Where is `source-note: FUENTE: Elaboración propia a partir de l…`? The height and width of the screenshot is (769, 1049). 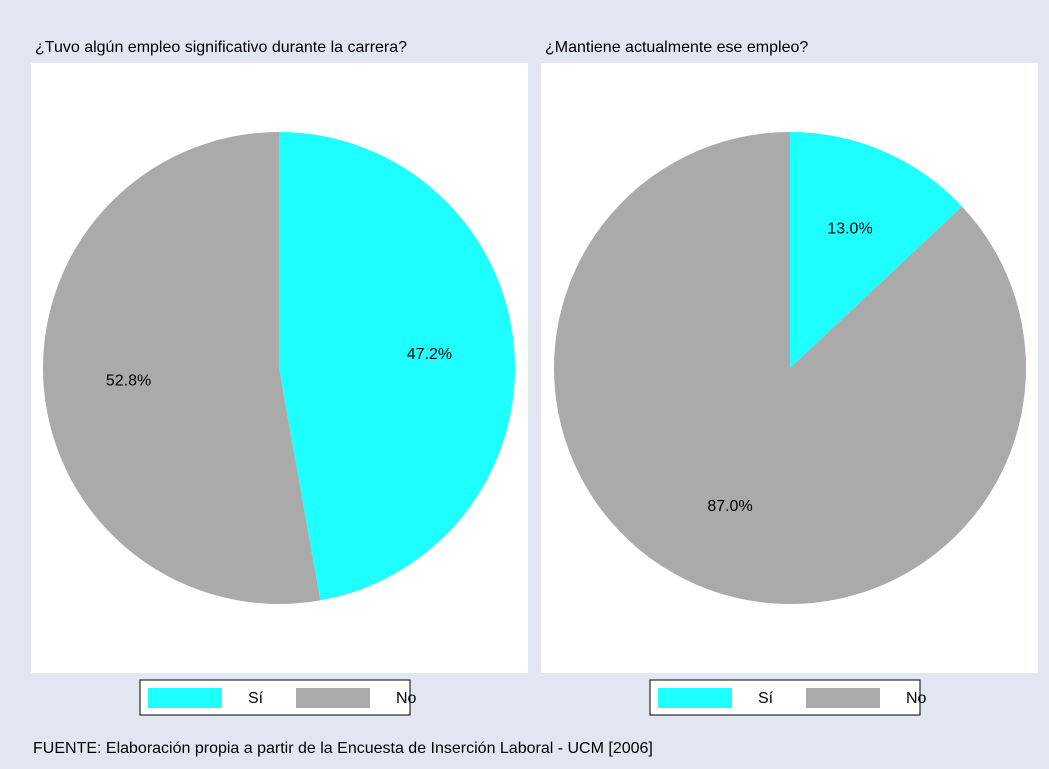
source-note: FUENTE: Elaboración propia a partir de l… is located at coordinates (343, 748).